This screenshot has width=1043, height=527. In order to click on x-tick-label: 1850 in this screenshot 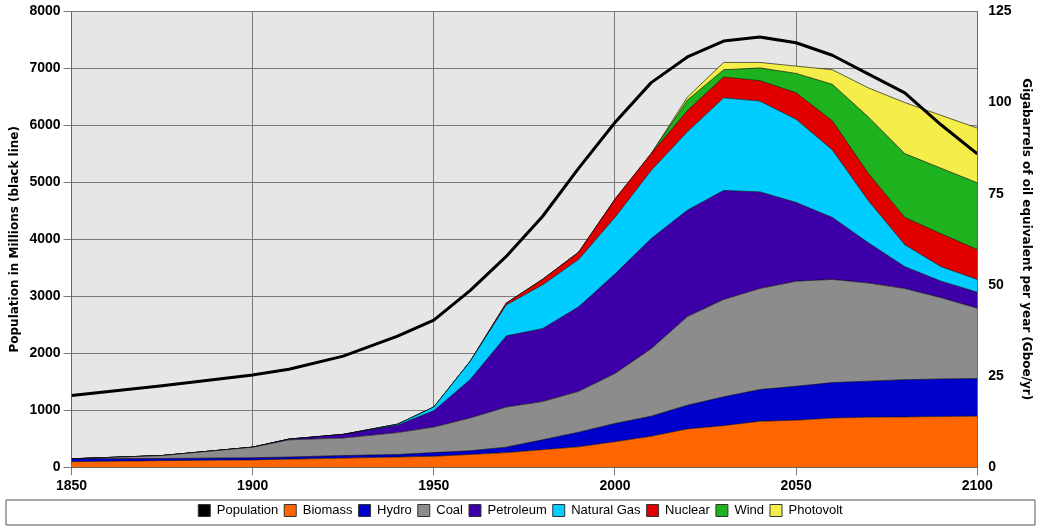, I will do `click(71, 485)`.